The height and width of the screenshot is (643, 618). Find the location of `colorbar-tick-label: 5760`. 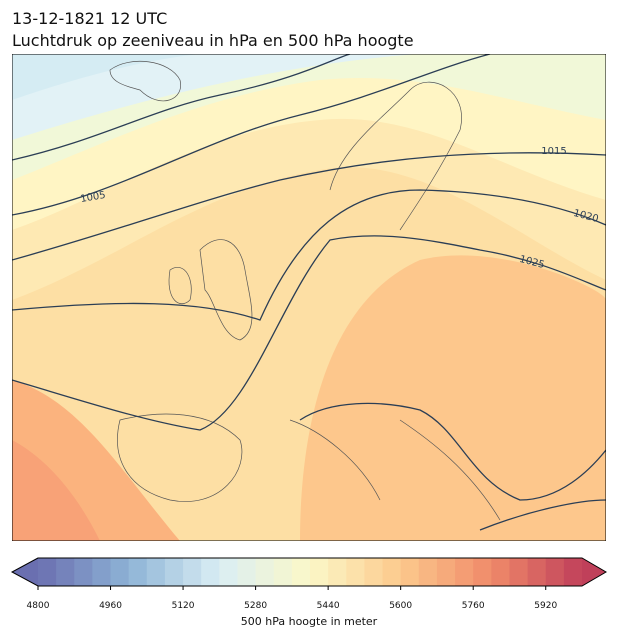

colorbar-tick-label: 5760 is located at coordinates (473, 606).